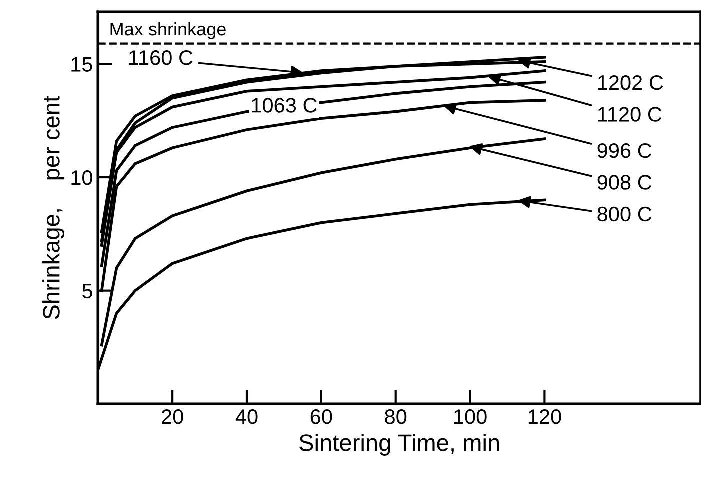 The width and height of the screenshot is (701, 484). Describe the element at coordinates (470, 417) in the screenshot. I see `x-tick-label: 100` at that location.